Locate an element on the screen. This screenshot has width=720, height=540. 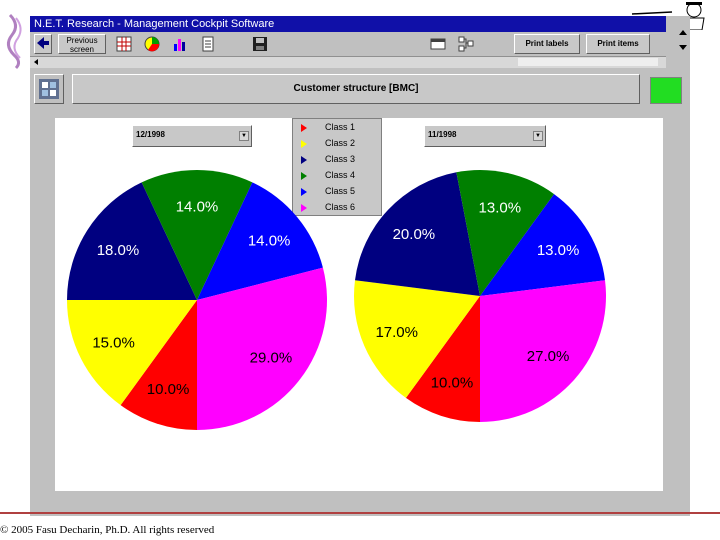
bar-chart-icon is located at coordinates (180, 44).